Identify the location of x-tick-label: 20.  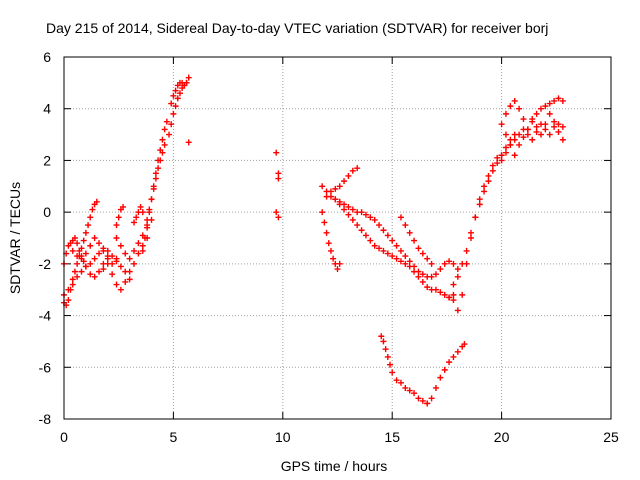
(502, 437).